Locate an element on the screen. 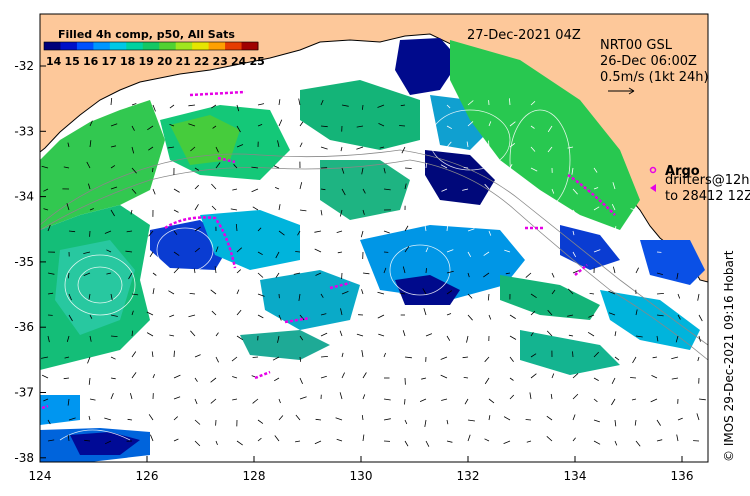  drifter-track is located at coordinates (297, 320).